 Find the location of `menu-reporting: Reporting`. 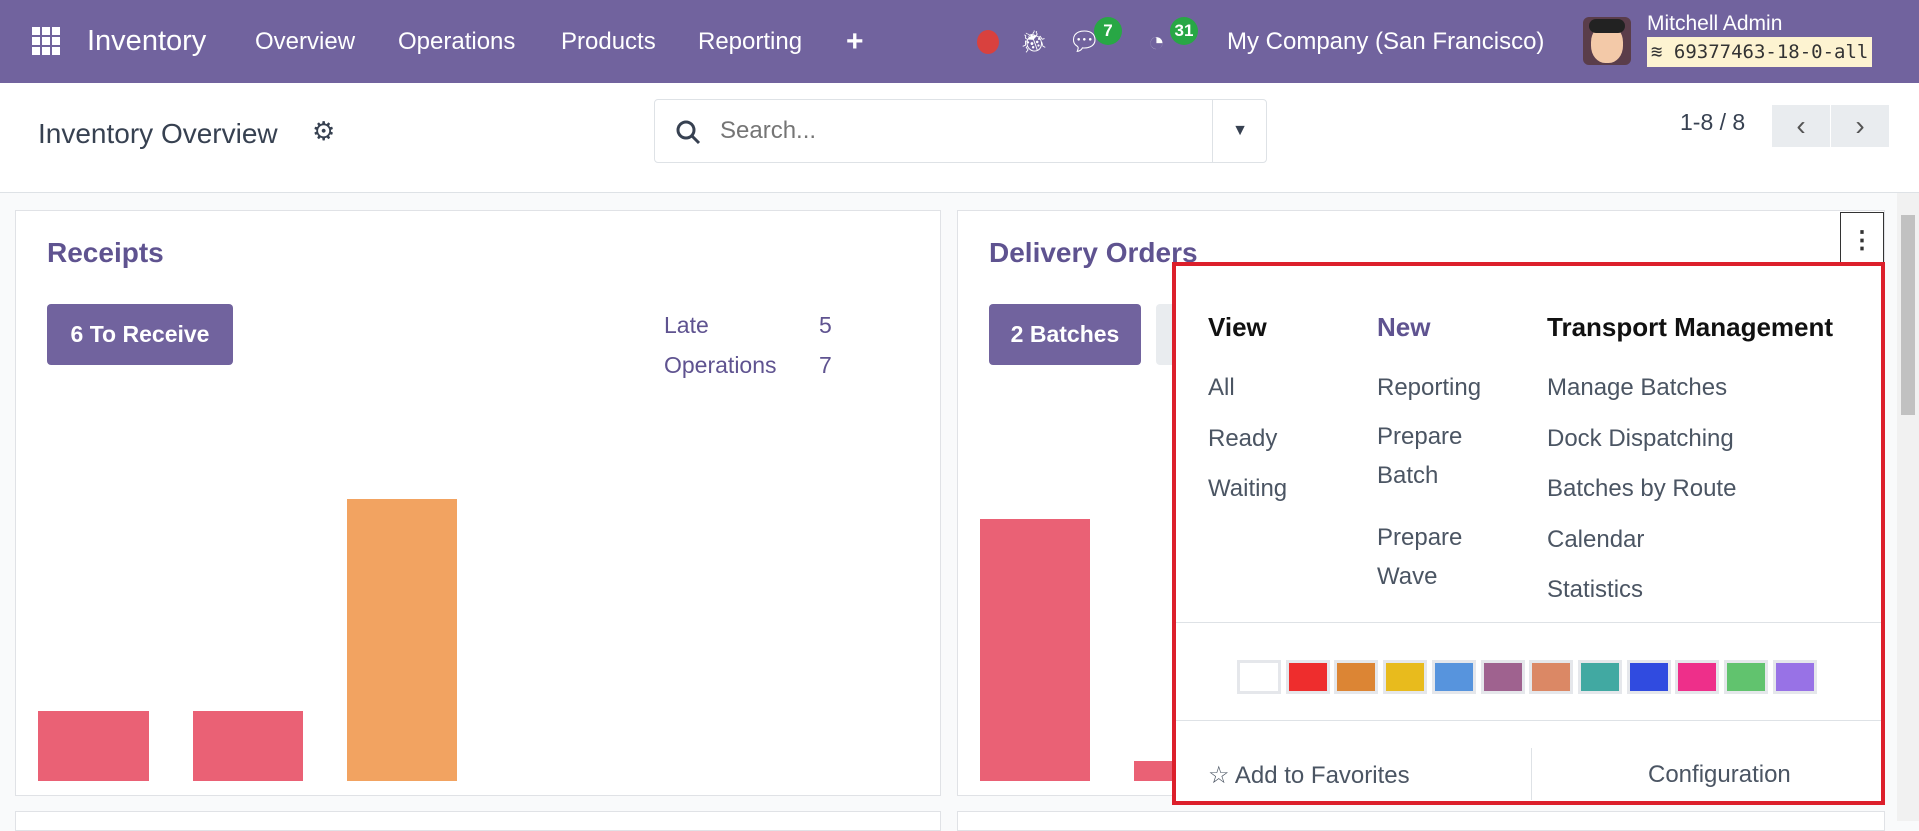

menu-reporting: Reporting is located at coordinates (750, 41).